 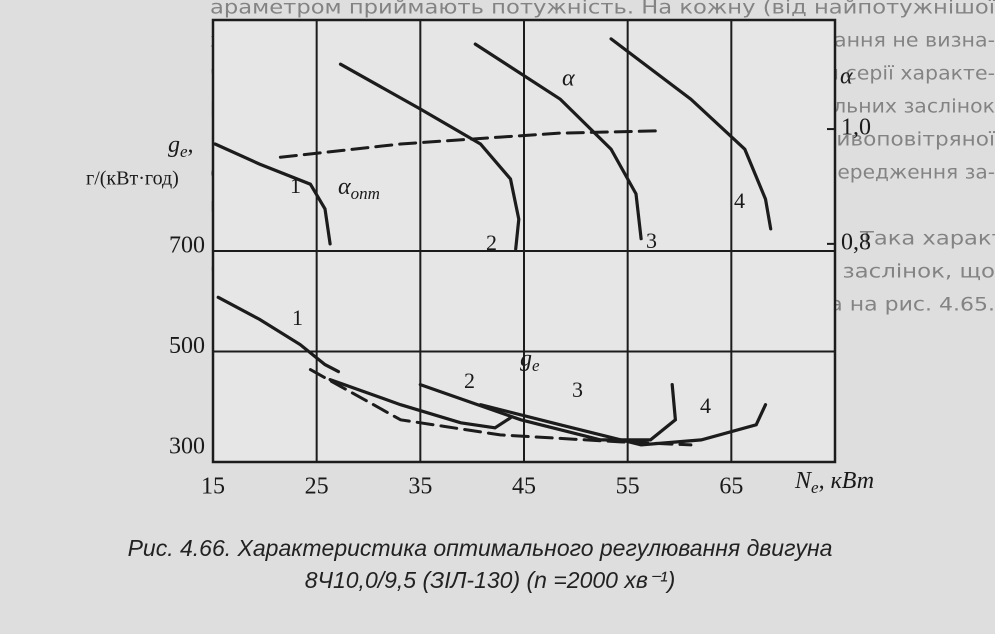 I want to click on label-text: α, so click(x=344, y=187).